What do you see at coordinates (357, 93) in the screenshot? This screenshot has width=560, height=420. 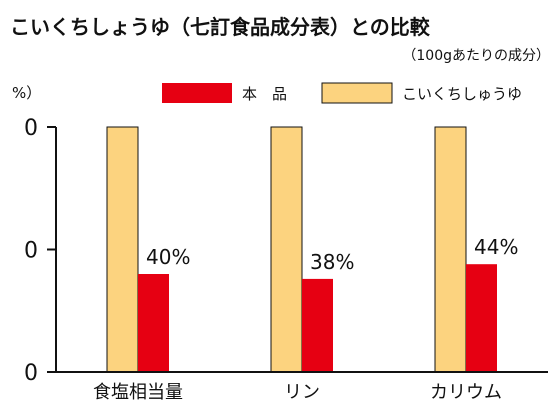 I see `legend-swatch-soy-sauce` at bounding box center [357, 93].